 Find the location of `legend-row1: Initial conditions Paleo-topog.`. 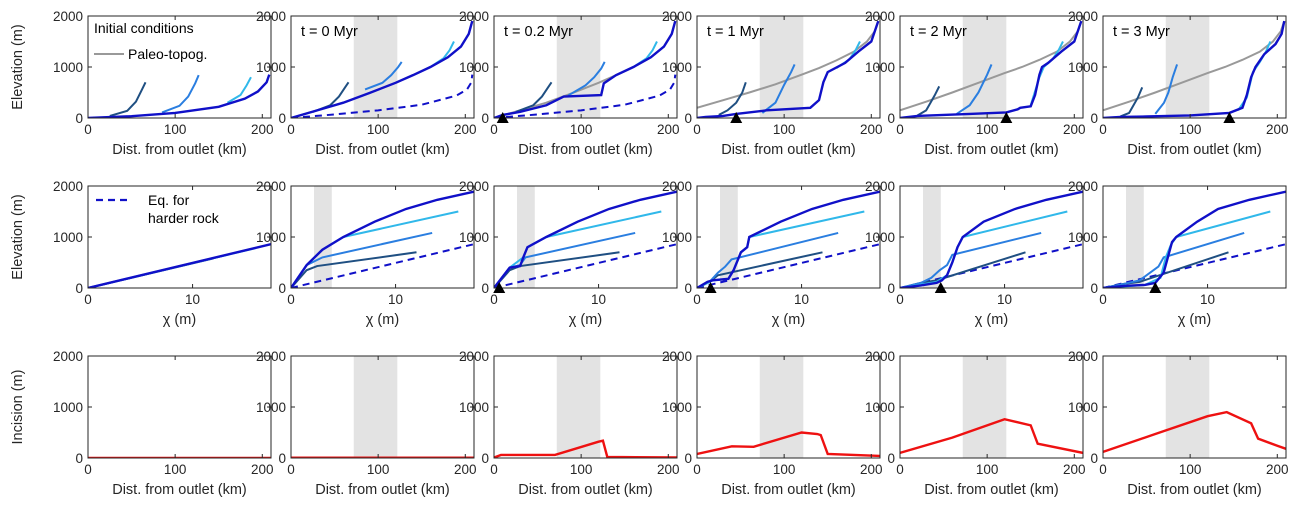

legend-row1: Initial conditions Paleo-topog. is located at coordinates (150, 41).